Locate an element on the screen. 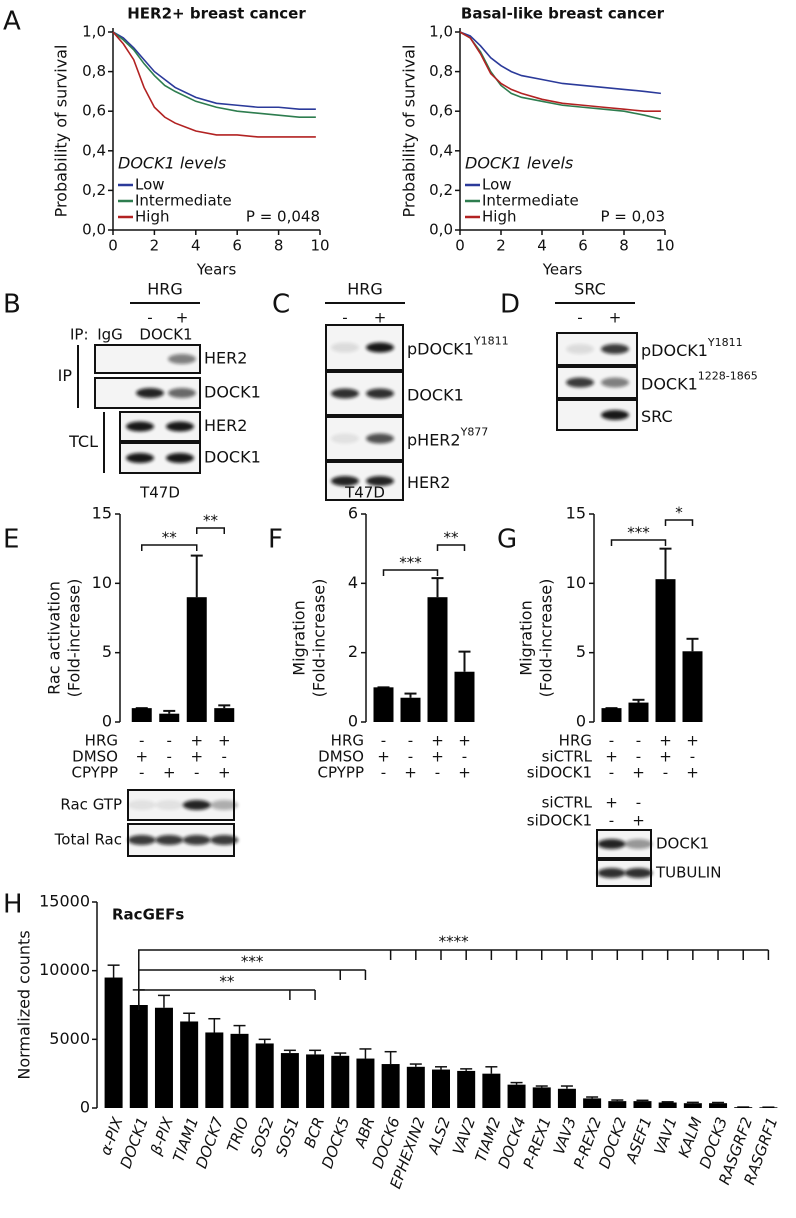 The height and width of the screenshot is (1218, 796). protein-label: DOCK1 is located at coordinates (682, 844).